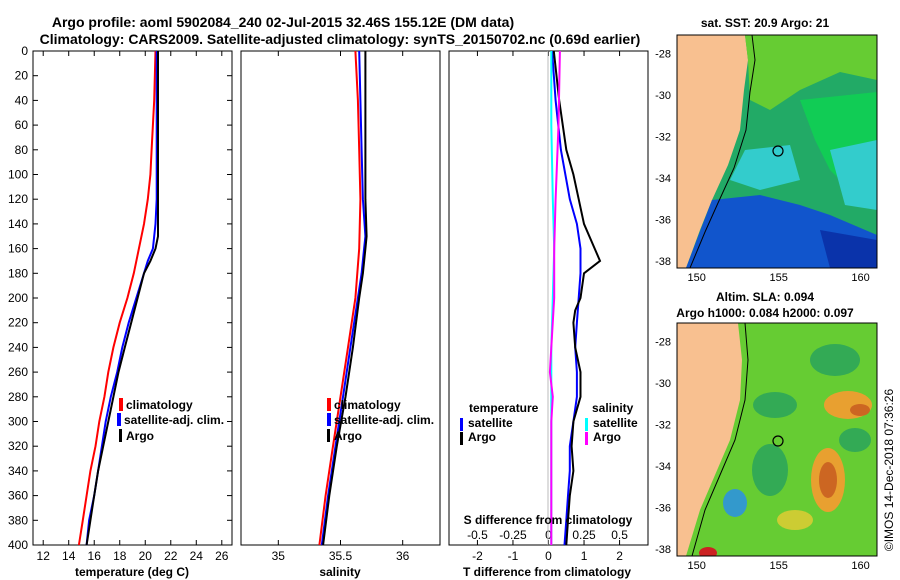 Image resolution: width=900 pixels, height=580 pixels. Describe the element at coordinates (720, 439) in the screenshot. I see `sla-coastline` at that location.